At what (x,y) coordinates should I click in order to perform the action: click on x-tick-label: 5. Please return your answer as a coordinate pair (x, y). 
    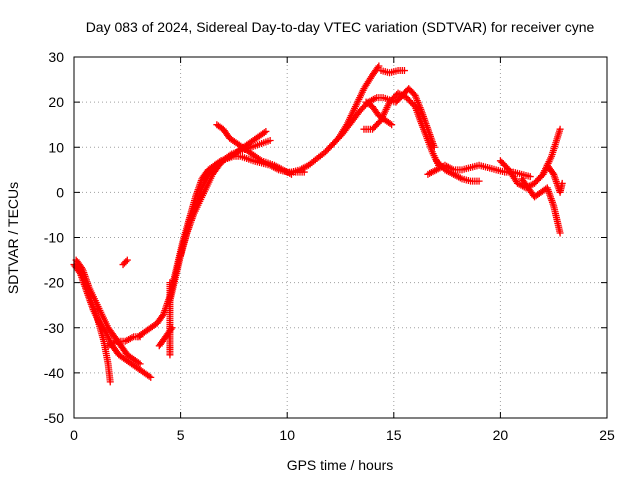
    Looking at the image, I should click on (181, 435).